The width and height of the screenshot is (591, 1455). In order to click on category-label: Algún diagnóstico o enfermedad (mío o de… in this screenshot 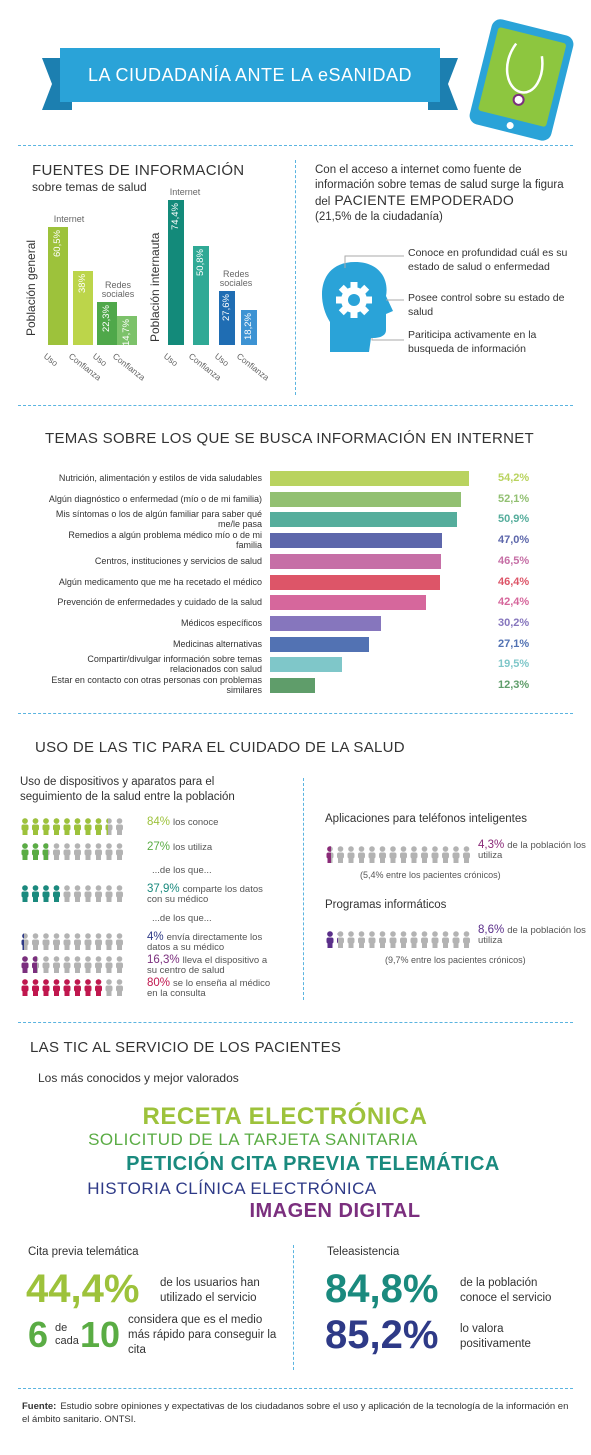, I will do `click(155, 498)`.